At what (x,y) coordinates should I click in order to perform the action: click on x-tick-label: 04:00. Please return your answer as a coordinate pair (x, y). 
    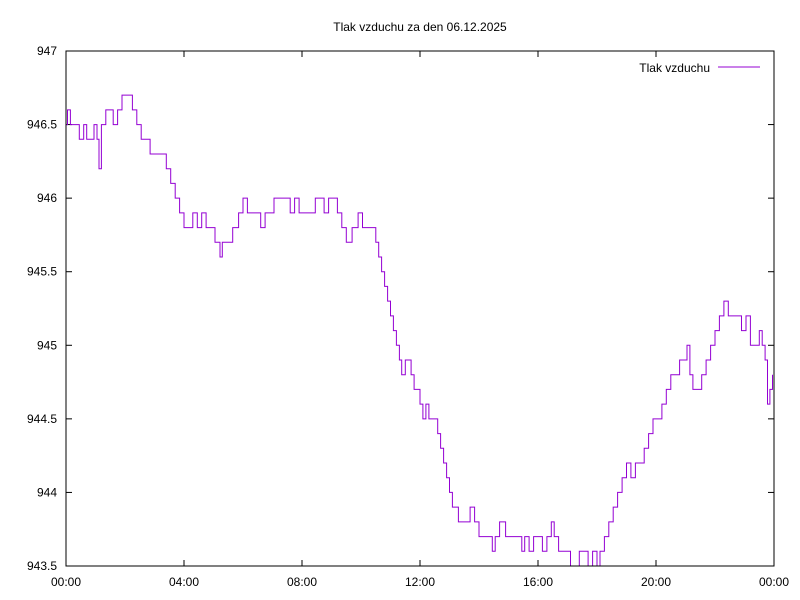
    Looking at the image, I should click on (184, 582).